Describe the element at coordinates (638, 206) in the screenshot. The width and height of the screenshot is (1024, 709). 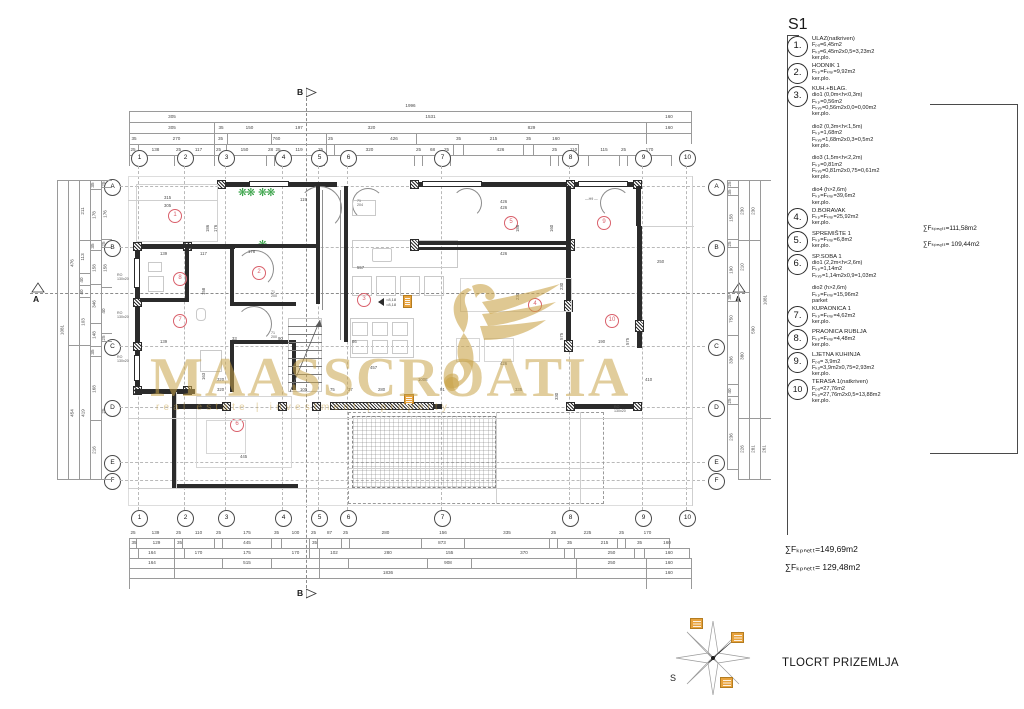
I see `wall-right-outer` at that location.